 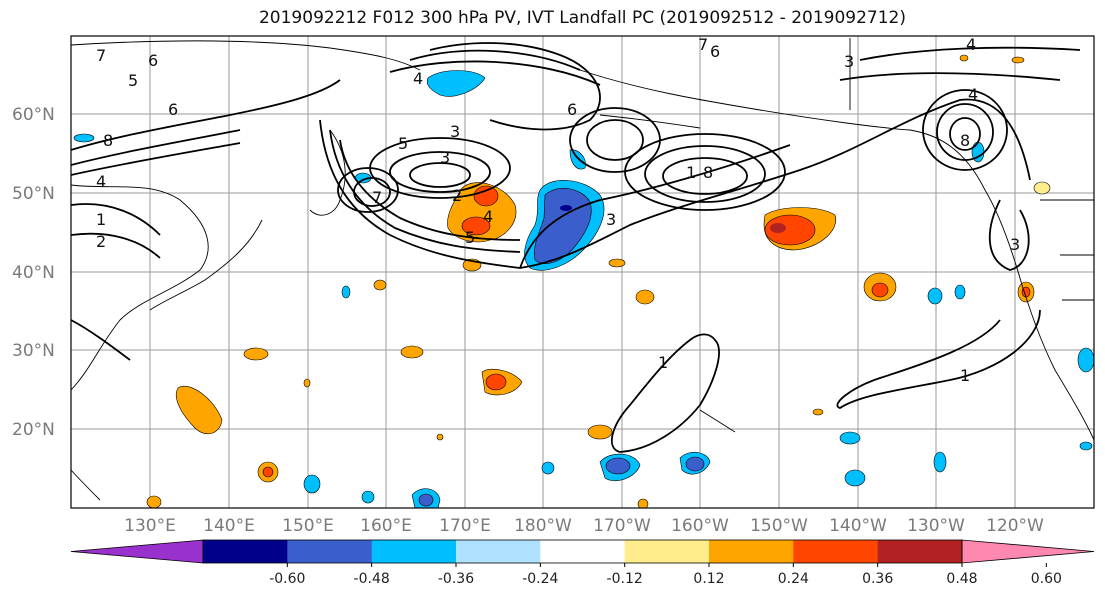 I want to click on lon-label: 150°E, so click(x=308, y=526).